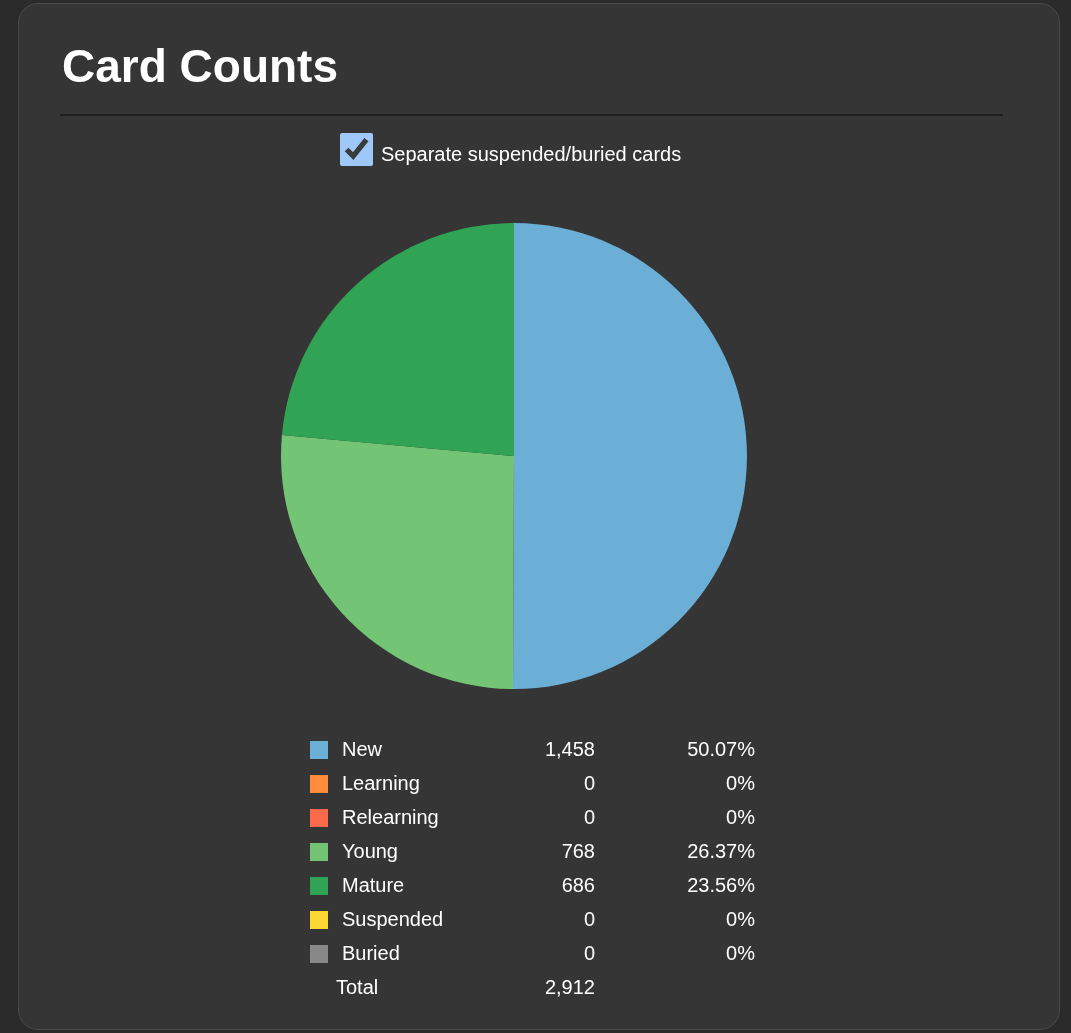 The height and width of the screenshot is (1033, 1071). What do you see at coordinates (721, 749) in the screenshot?
I see `text: 50.07%` at bounding box center [721, 749].